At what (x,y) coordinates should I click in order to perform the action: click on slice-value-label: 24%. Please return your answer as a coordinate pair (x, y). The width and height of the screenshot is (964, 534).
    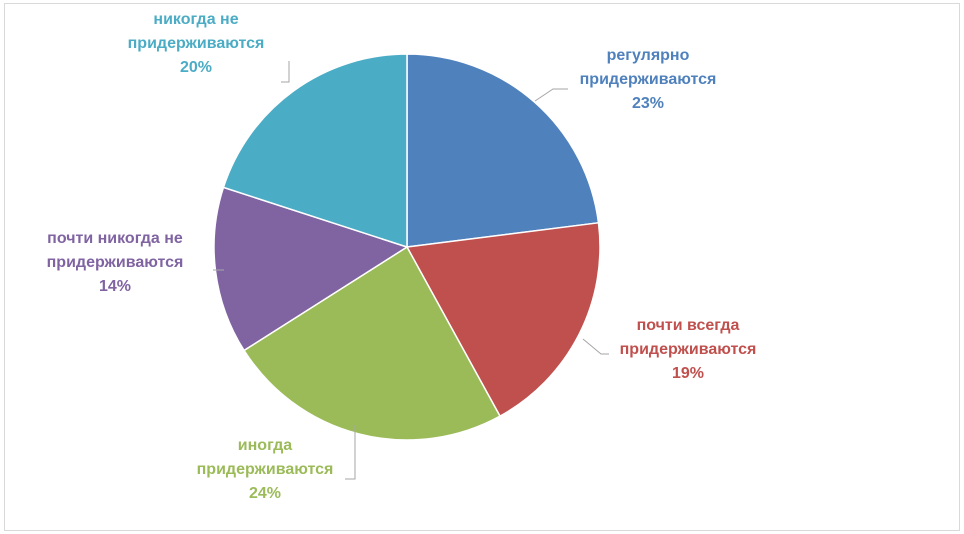
    Looking at the image, I should click on (265, 493).